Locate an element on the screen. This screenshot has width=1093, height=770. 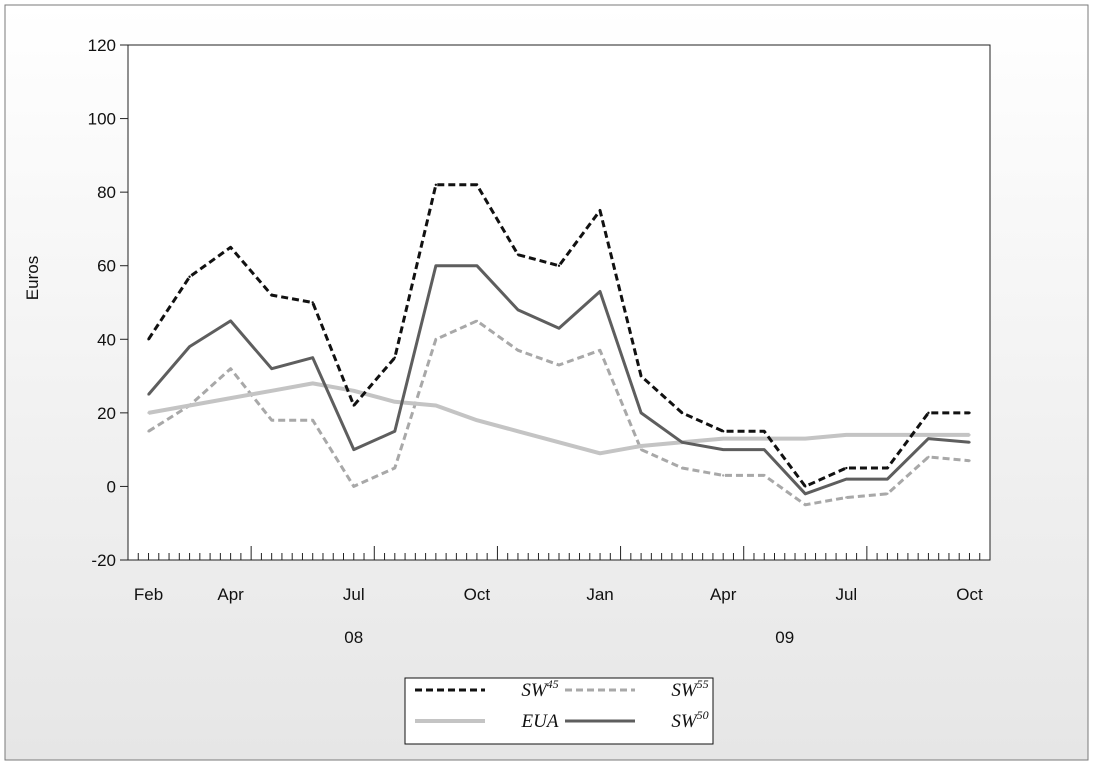
x-tick-label: Jan is located at coordinates (599, 594).